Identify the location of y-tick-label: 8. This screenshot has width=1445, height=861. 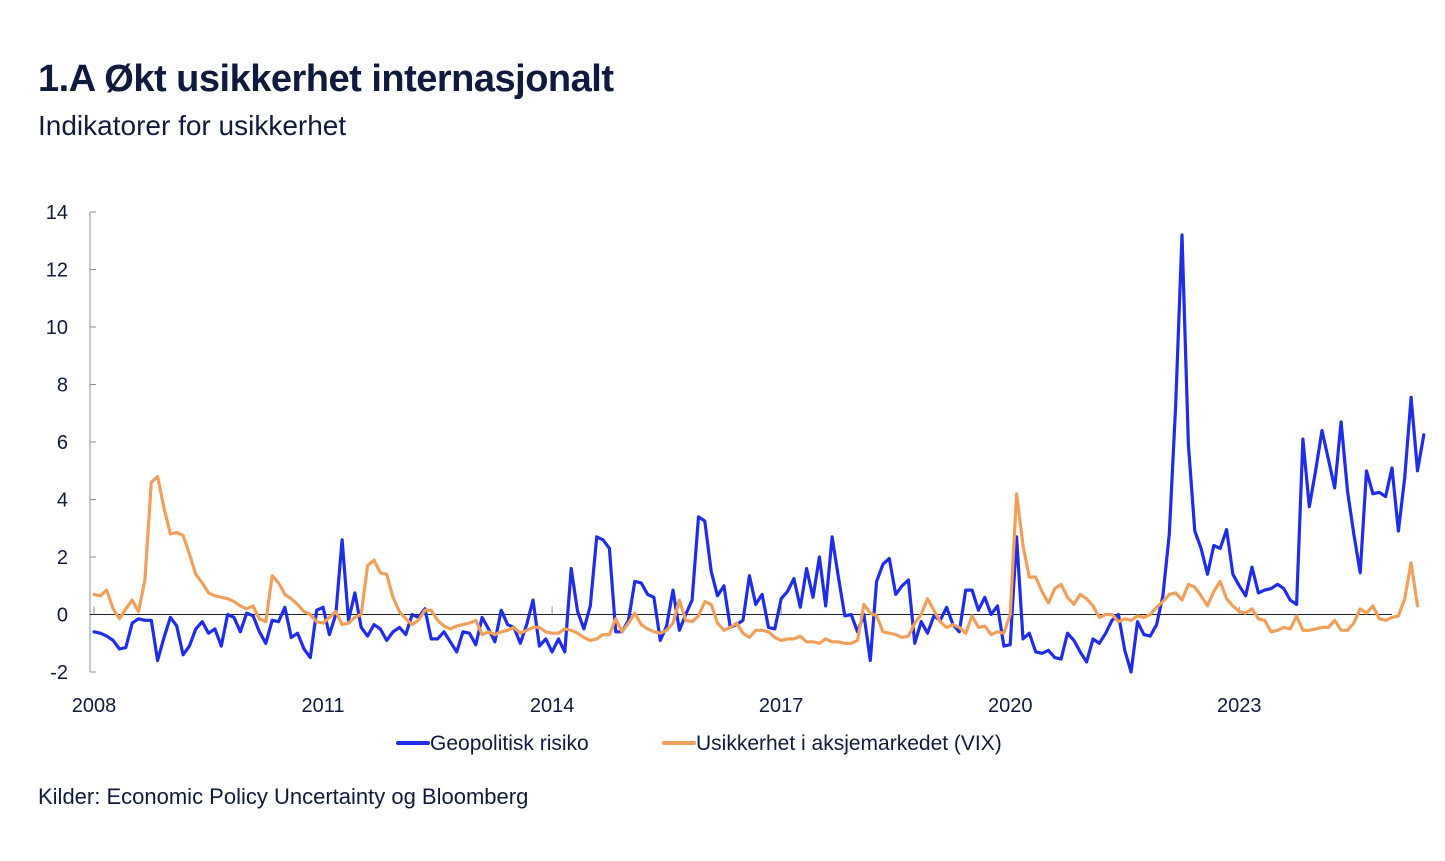
(62, 386).